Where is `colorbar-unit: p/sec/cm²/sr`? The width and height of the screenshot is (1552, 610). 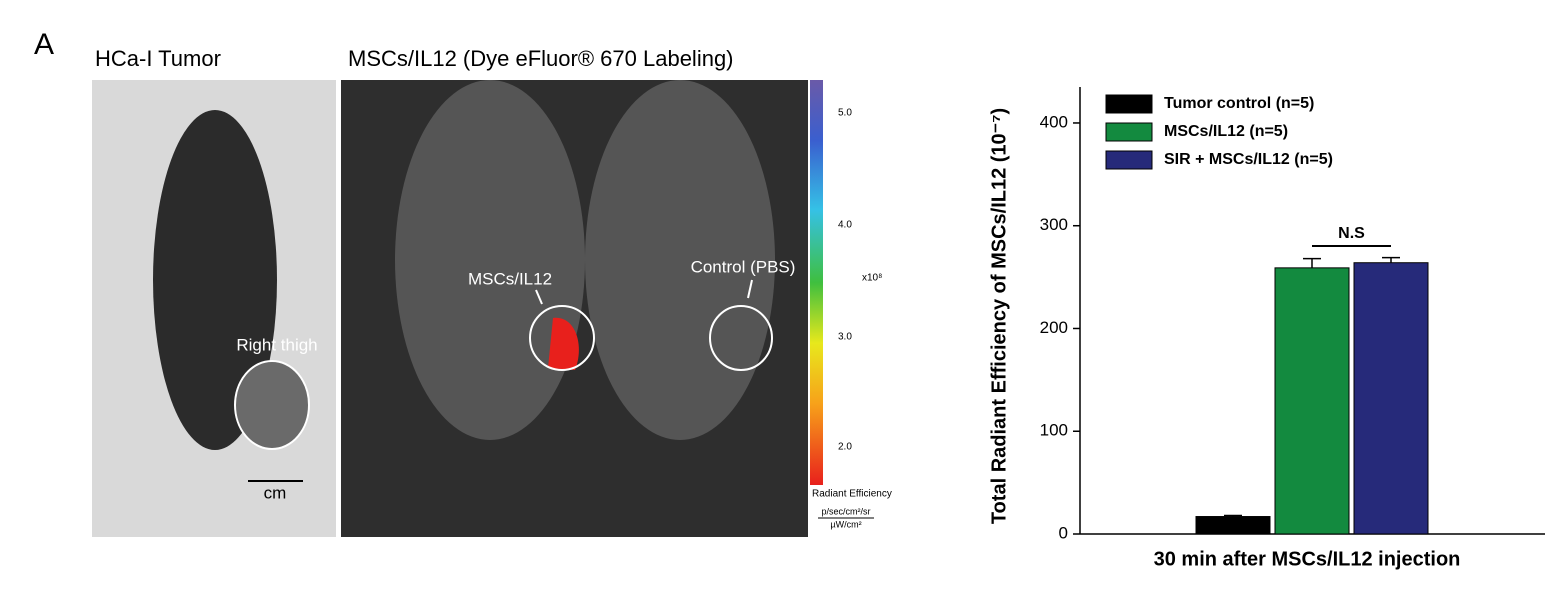 colorbar-unit: p/sec/cm²/sr is located at coordinates (845, 511).